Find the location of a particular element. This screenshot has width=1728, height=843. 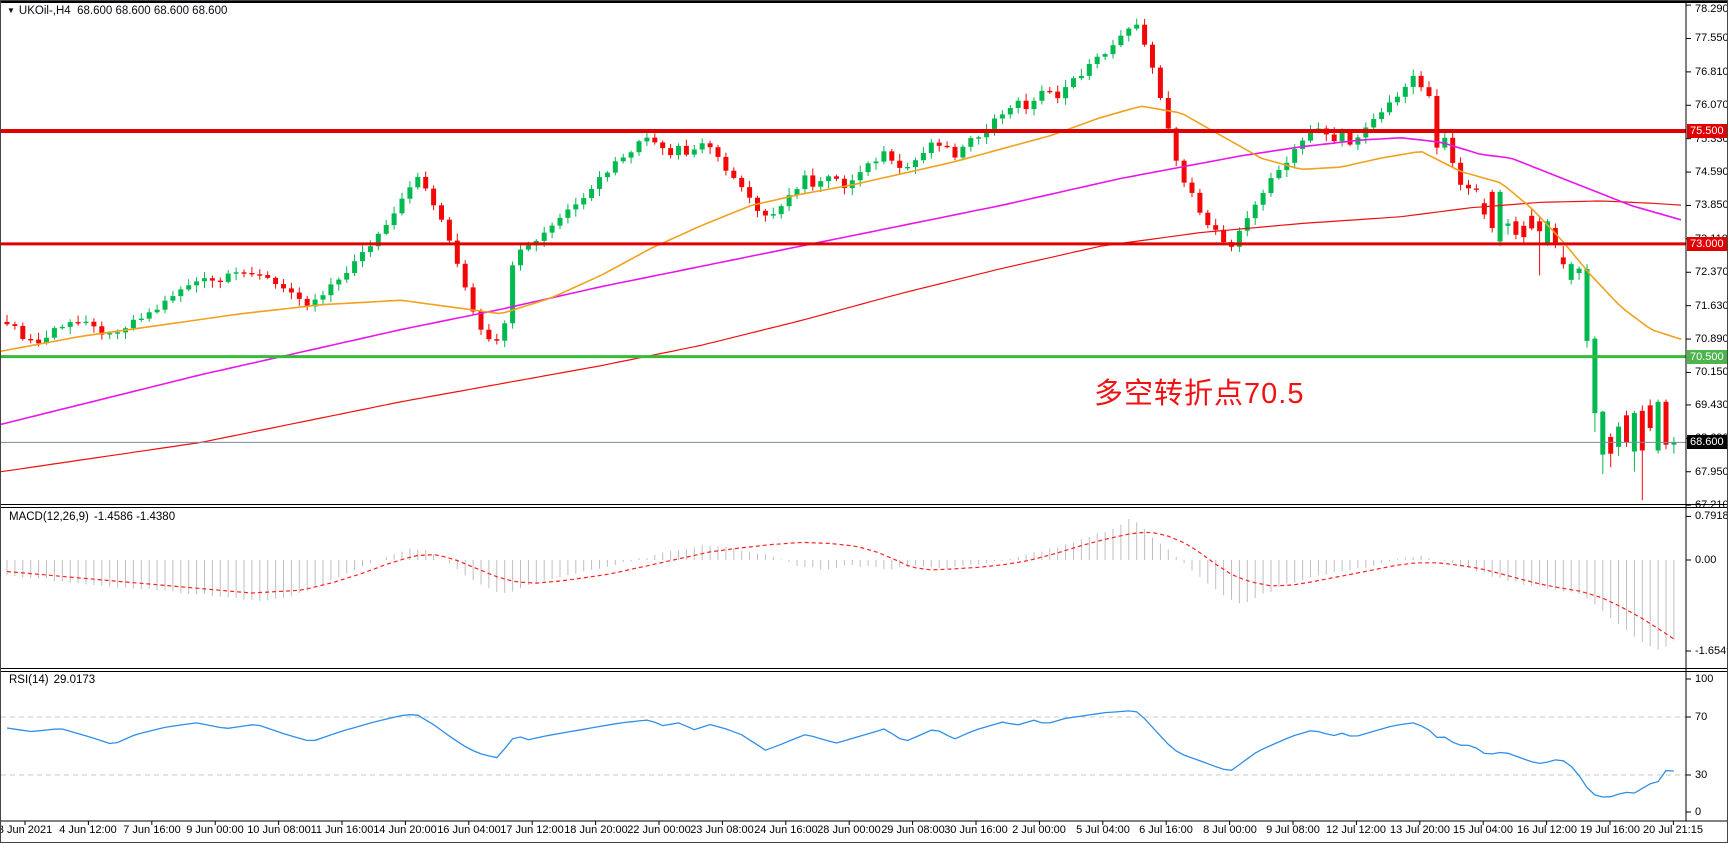

date-label: 16 Jun 04:00 is located at coordinates (469, 830).